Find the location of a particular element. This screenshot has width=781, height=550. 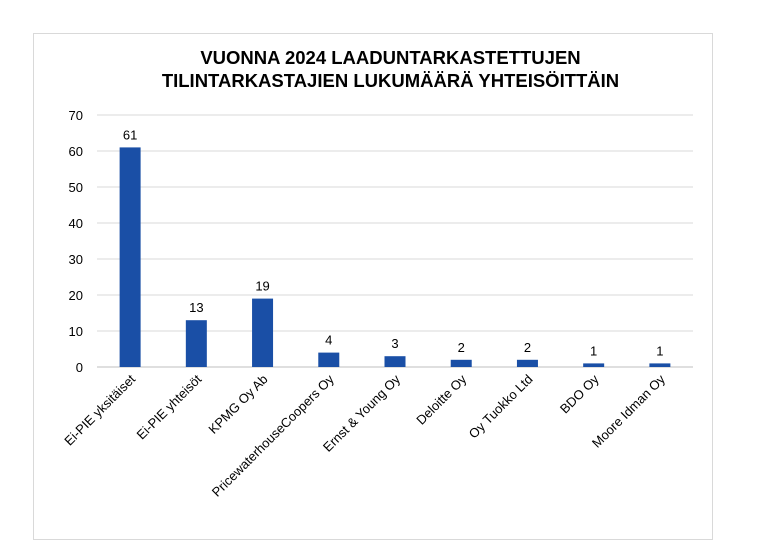

x-tick-label: BDO Oy is located at coordinates (579, 393).